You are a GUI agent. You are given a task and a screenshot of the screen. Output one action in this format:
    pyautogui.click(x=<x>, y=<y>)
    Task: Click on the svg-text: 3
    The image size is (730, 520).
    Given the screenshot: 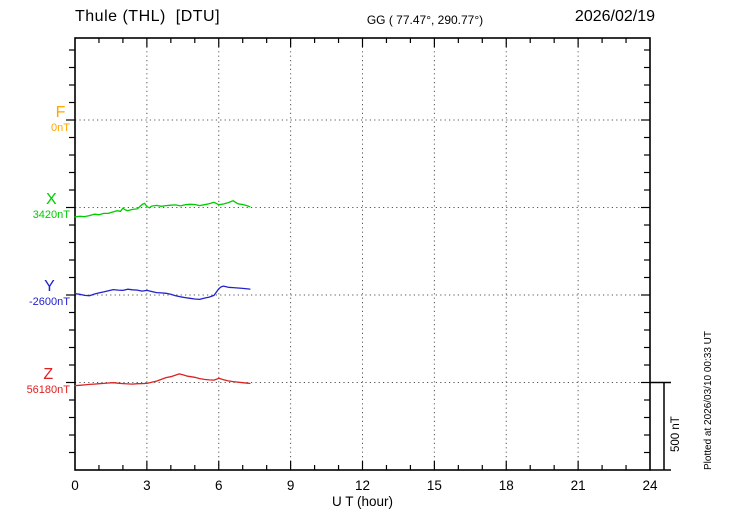 What is the action you would take?
    pyautogui.click(x=147, y=485)
    